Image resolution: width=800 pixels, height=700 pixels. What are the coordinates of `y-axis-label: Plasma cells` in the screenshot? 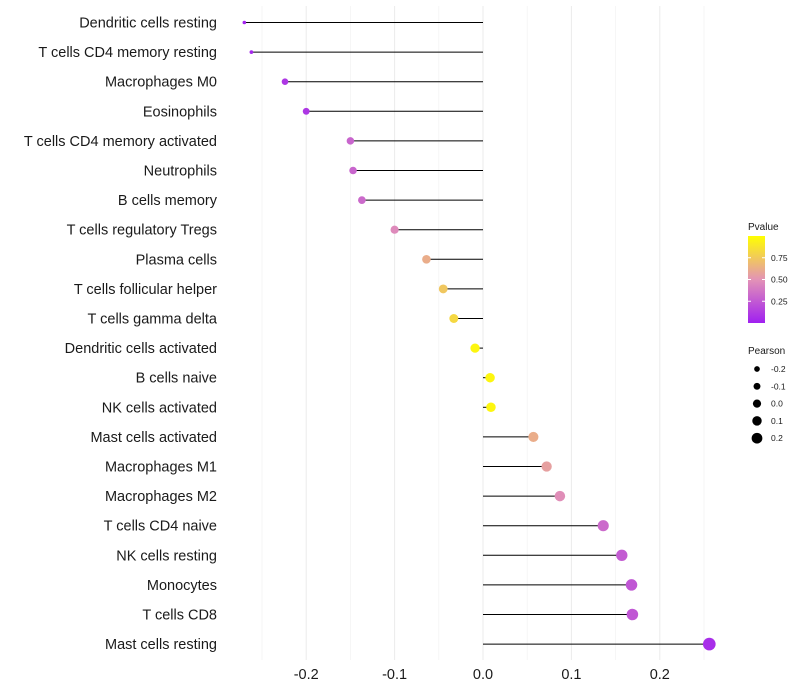 It's located at (176, 260).